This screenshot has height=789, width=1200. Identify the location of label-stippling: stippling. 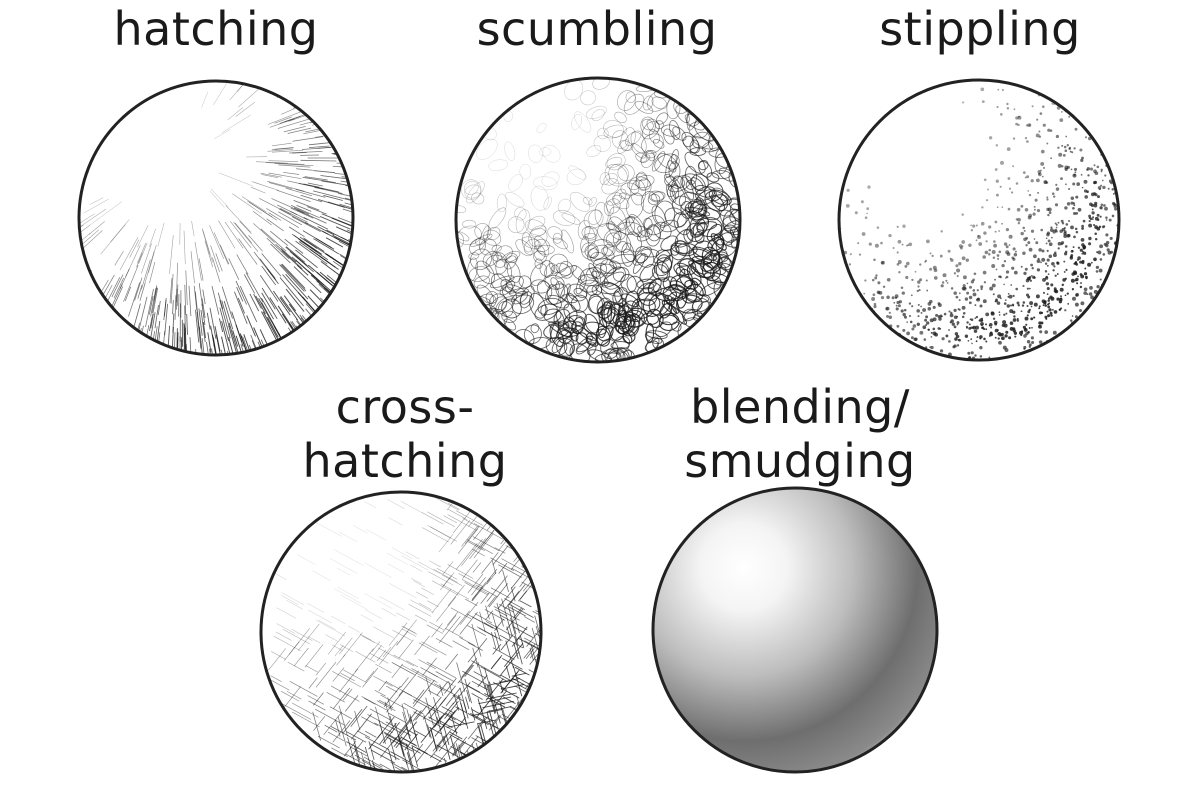
(980, 29).